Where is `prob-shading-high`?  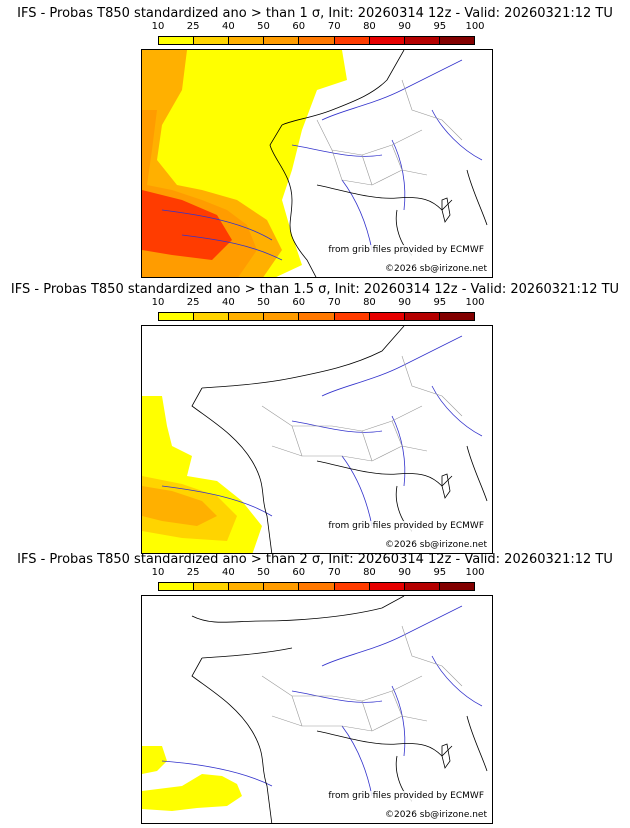 prob-shading-high is located at coordinates (179, 506).